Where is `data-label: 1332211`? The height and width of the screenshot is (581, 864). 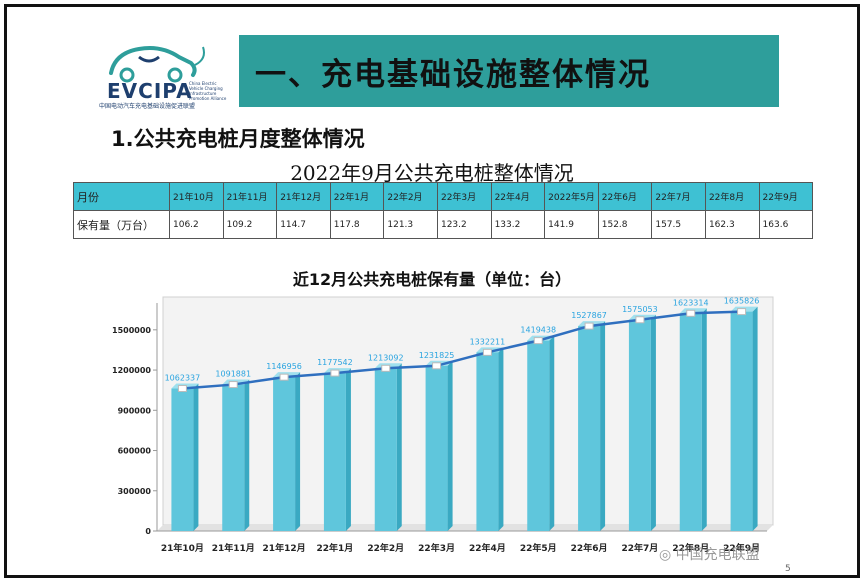 data-label: 1332211 is located at coordinates (488, 341).